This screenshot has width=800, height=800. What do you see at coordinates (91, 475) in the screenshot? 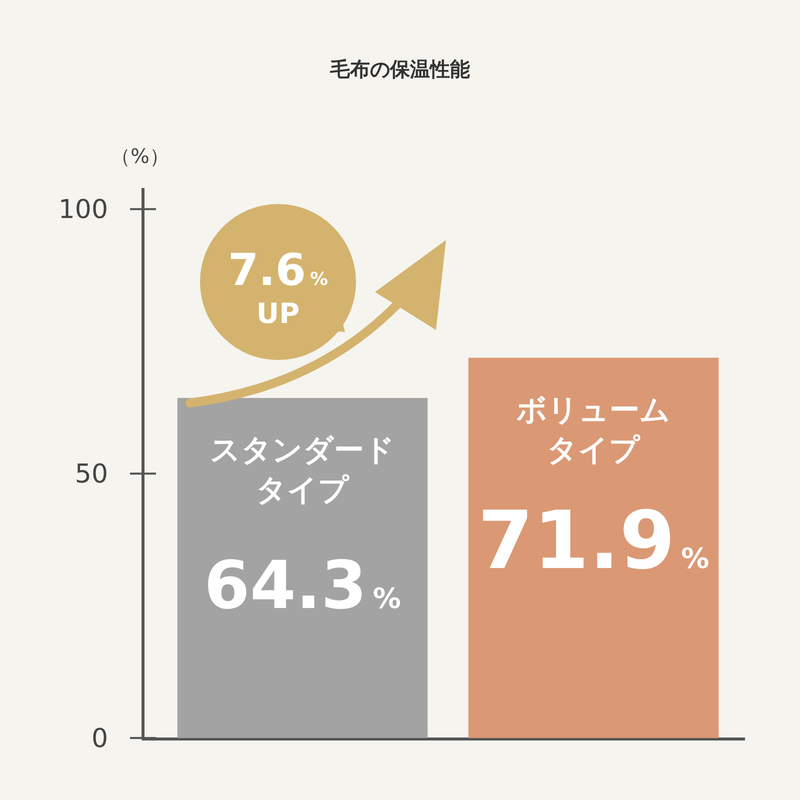
I see `y-tick-label: 50` at bounding box center [91, 475].